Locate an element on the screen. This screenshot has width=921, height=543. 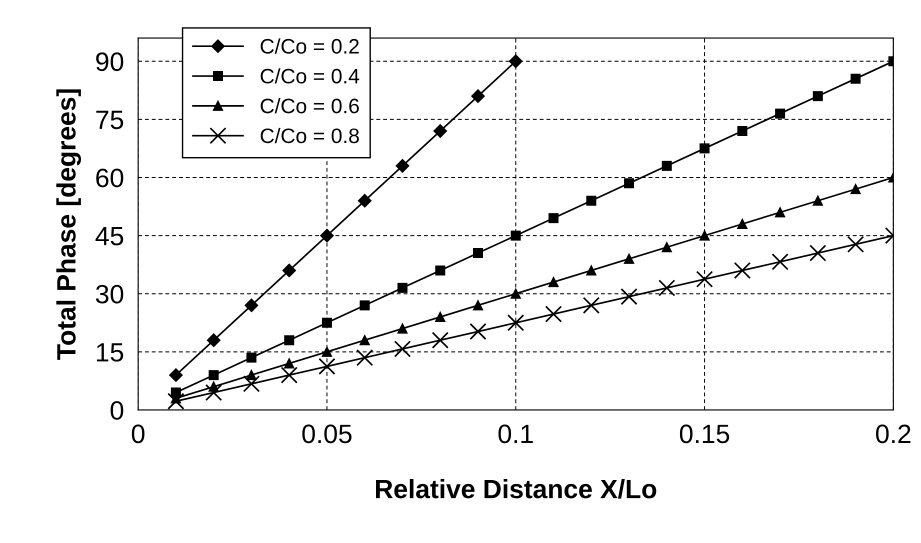
x-tick-label: 0 is located at coordinates (138, 434).